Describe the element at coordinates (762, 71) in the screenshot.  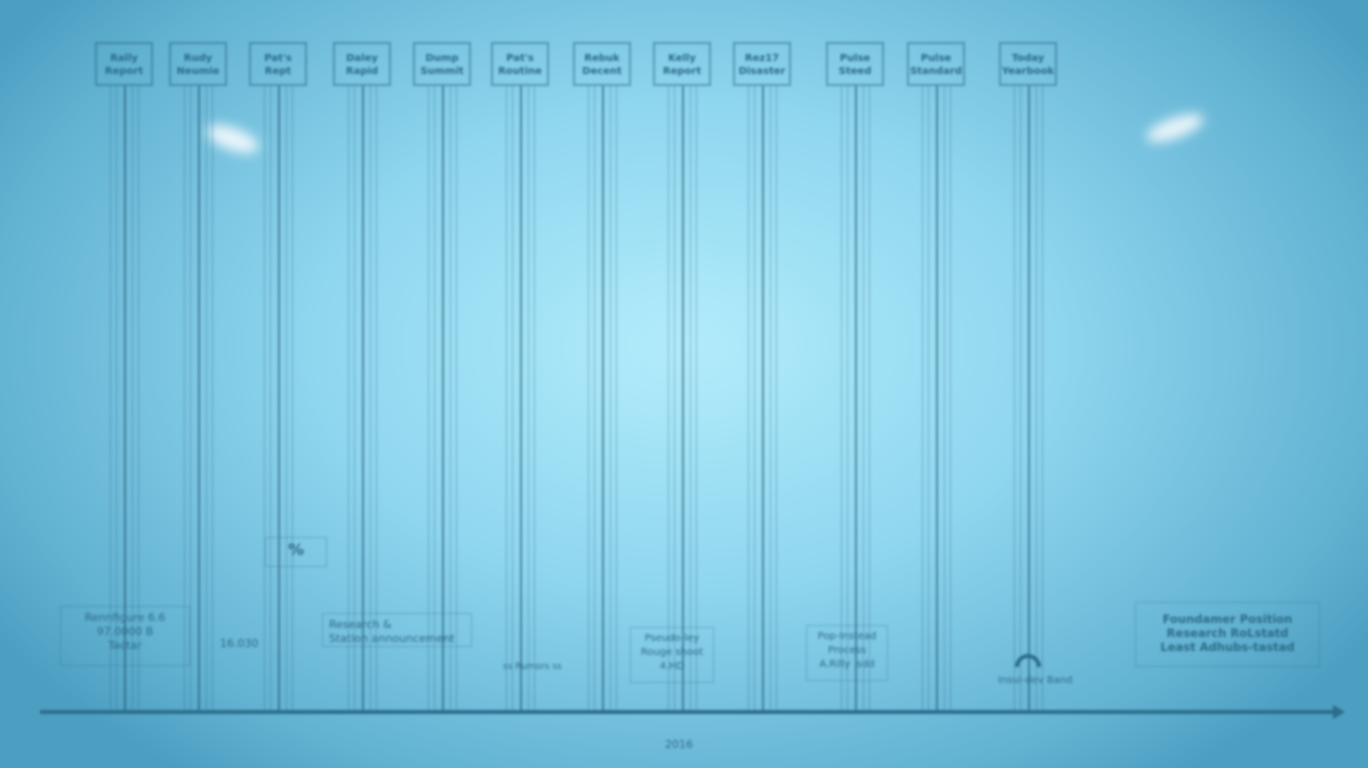
I see `event-label: Disaster` at that location.